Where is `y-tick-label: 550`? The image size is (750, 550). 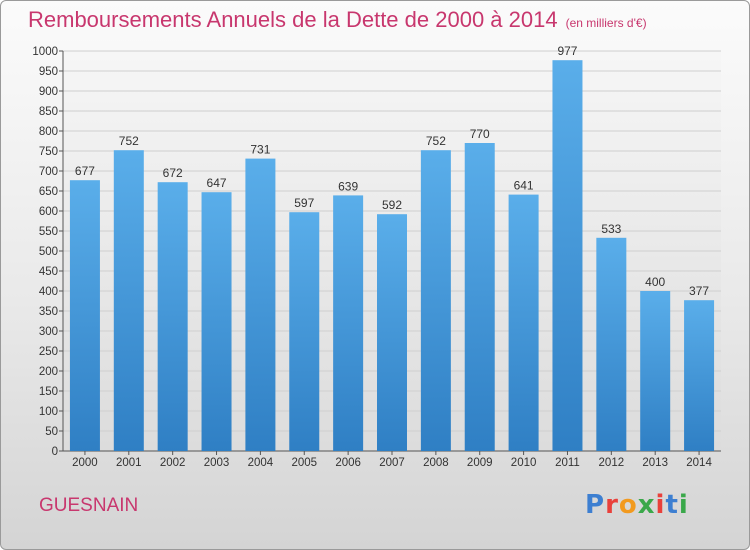 y-tick-label: 550 is located at coordinates (48, 232).